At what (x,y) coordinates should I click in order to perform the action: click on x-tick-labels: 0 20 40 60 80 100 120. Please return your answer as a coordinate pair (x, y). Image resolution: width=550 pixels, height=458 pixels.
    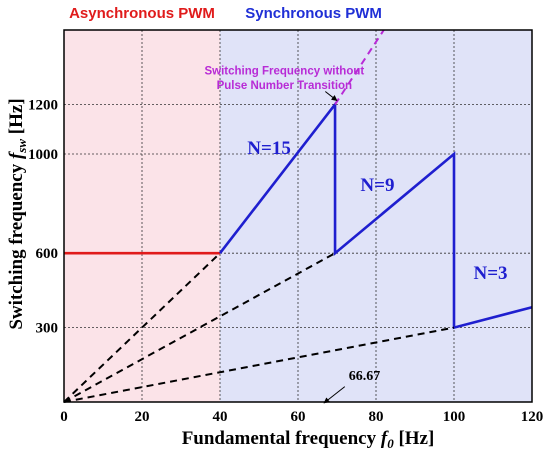
    Looking at the image, I should click on (301, 417).